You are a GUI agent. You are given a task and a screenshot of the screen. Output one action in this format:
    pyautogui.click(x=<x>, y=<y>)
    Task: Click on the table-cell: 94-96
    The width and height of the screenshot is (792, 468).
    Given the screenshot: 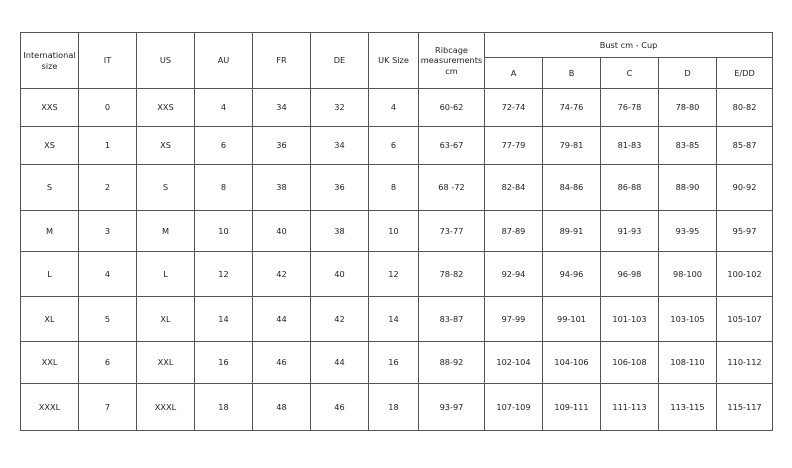 What is the action you would take?
    pyautogui.click(x=571, y=274)
    